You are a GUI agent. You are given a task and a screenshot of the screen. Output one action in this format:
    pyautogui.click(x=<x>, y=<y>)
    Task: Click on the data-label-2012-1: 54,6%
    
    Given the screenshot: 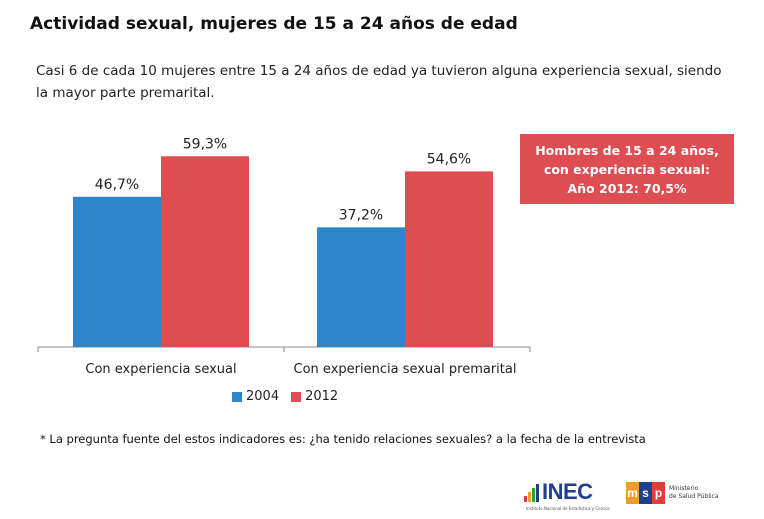 What is the action you would take?
    pyautogui.click(x=449, y=159)
    